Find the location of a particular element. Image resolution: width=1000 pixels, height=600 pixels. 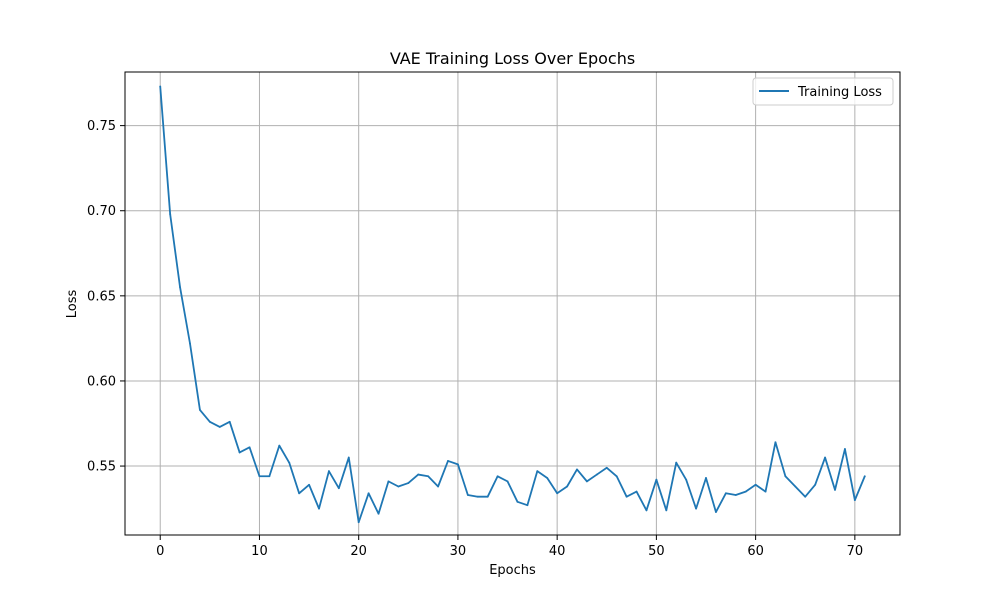

y-tick-label: 0.55 is located at coordinates (101, 467).